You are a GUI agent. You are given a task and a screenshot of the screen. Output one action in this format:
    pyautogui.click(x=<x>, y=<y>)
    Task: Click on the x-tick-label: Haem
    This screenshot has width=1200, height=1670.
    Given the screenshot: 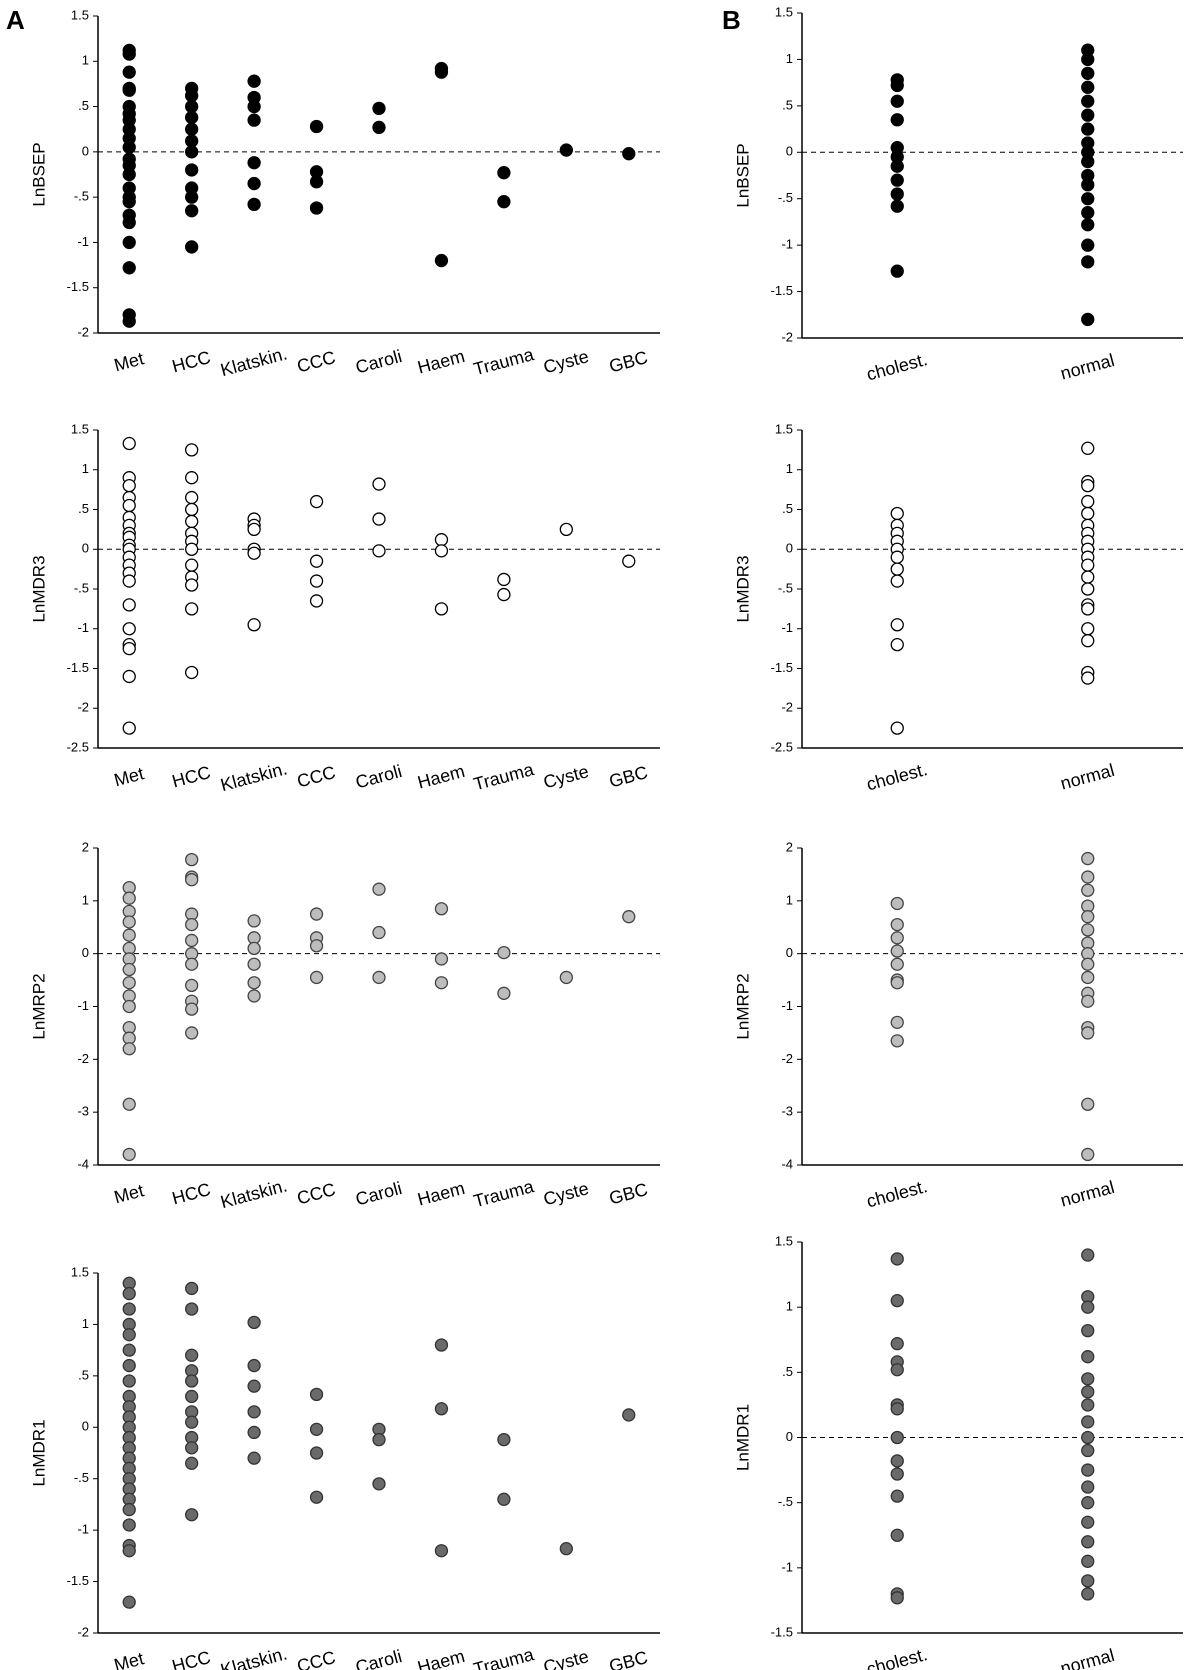 What is the action you would take?
    pyautogui.click(x=441, y=777)
    